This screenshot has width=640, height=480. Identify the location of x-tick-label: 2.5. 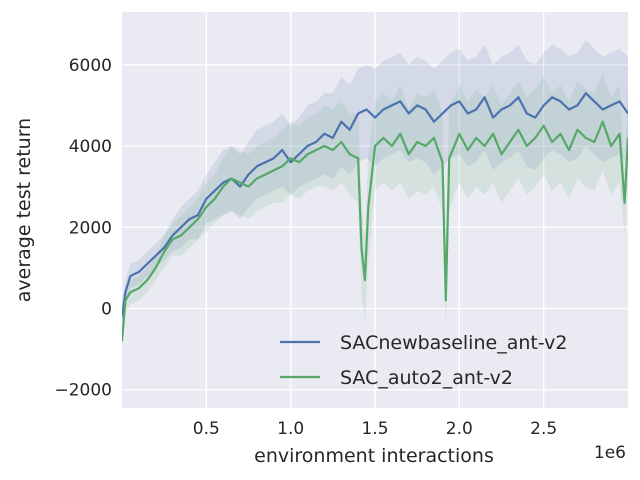
(543, 429).